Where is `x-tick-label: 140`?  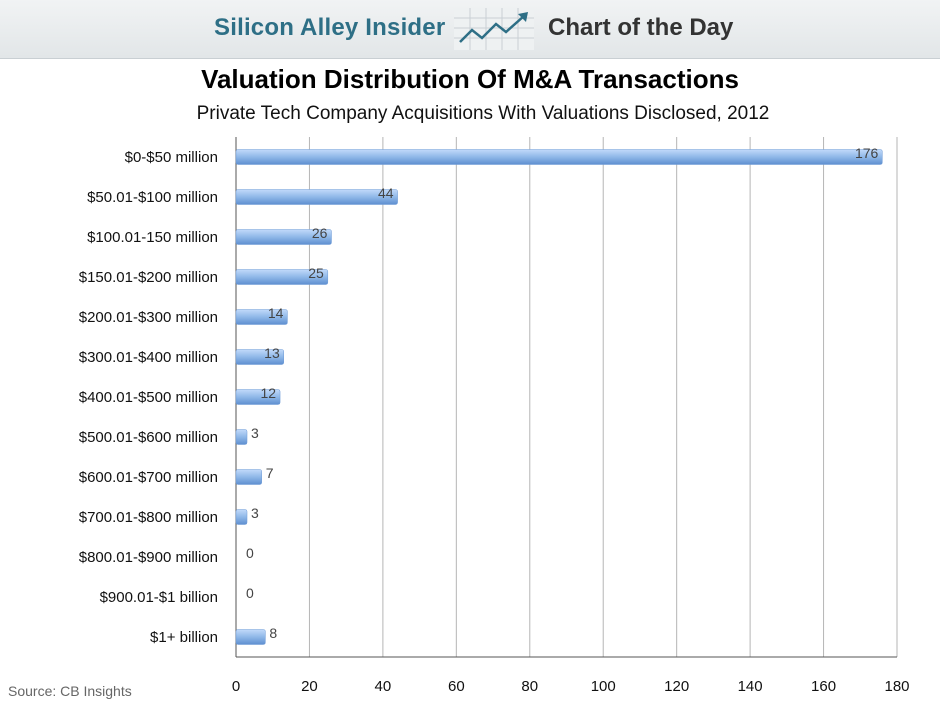 x-tick-label: 140 is located at coordinates (750, 686).